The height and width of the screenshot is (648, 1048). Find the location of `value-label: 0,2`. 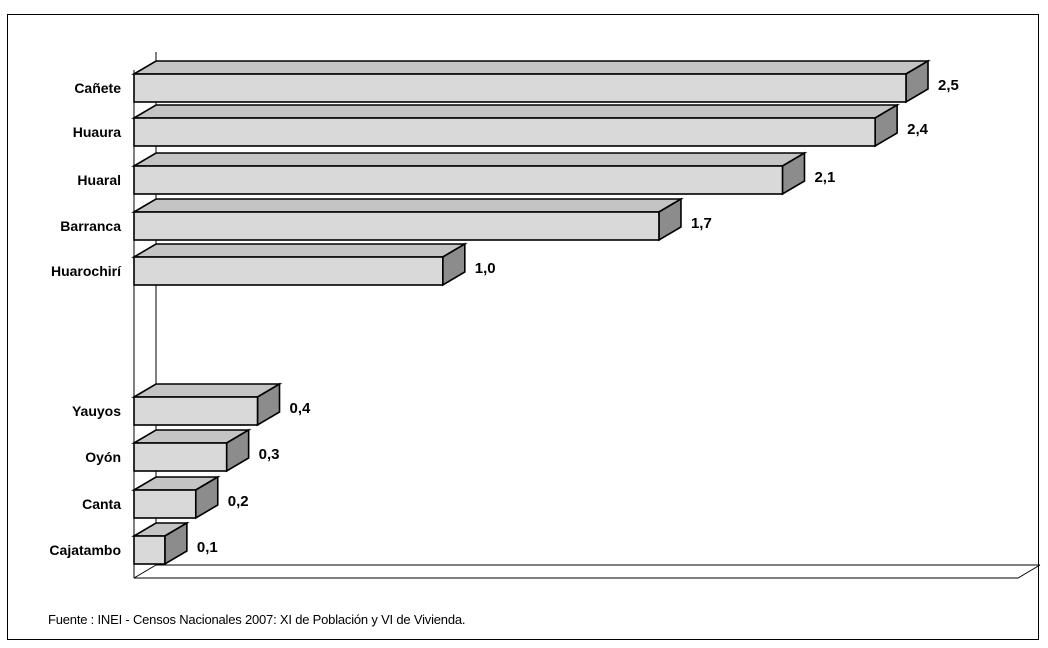

value-label: 0,2 is located at coordinates (238, 501).